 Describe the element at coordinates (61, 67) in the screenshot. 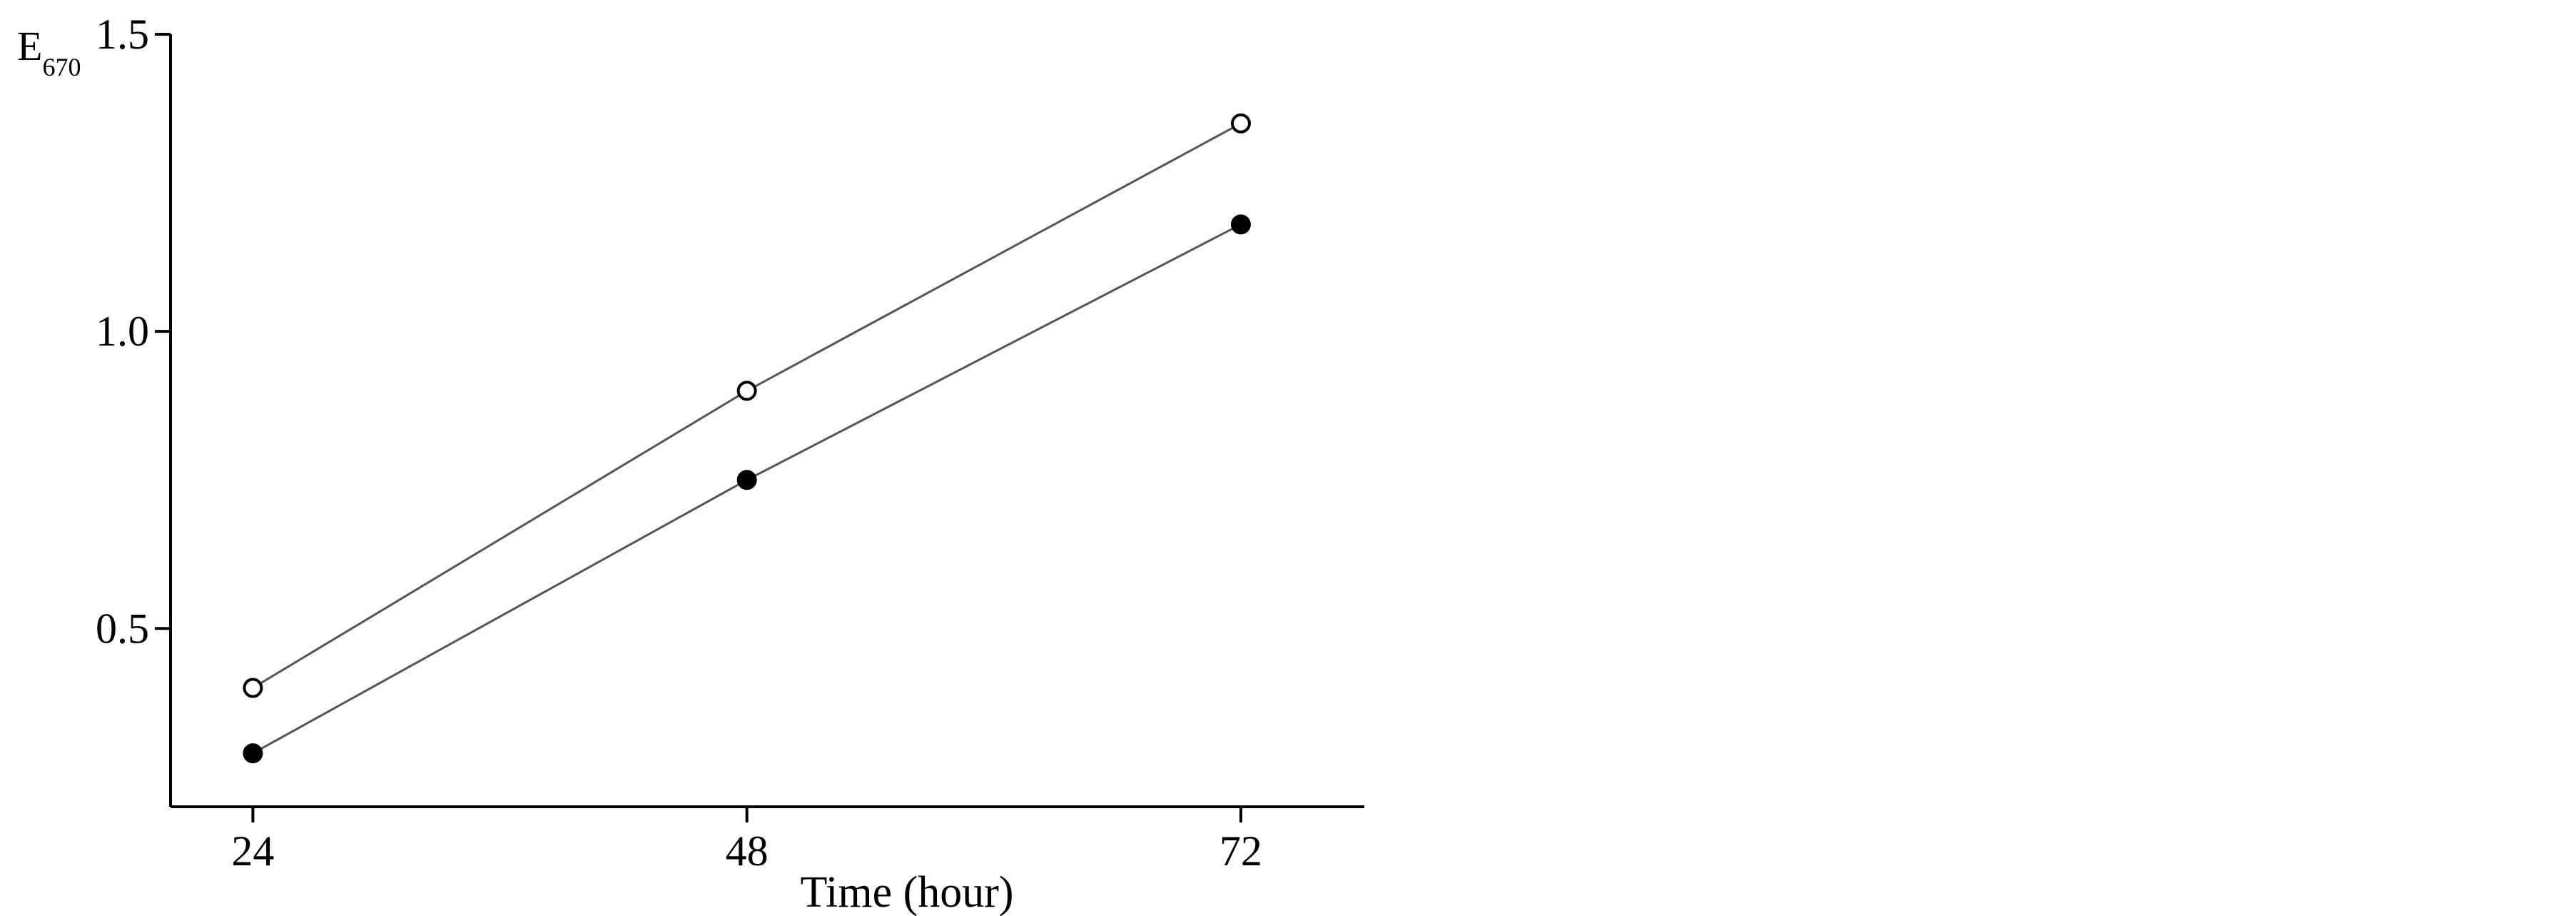

I see `y-axis-label-subscript: 670` at that location.